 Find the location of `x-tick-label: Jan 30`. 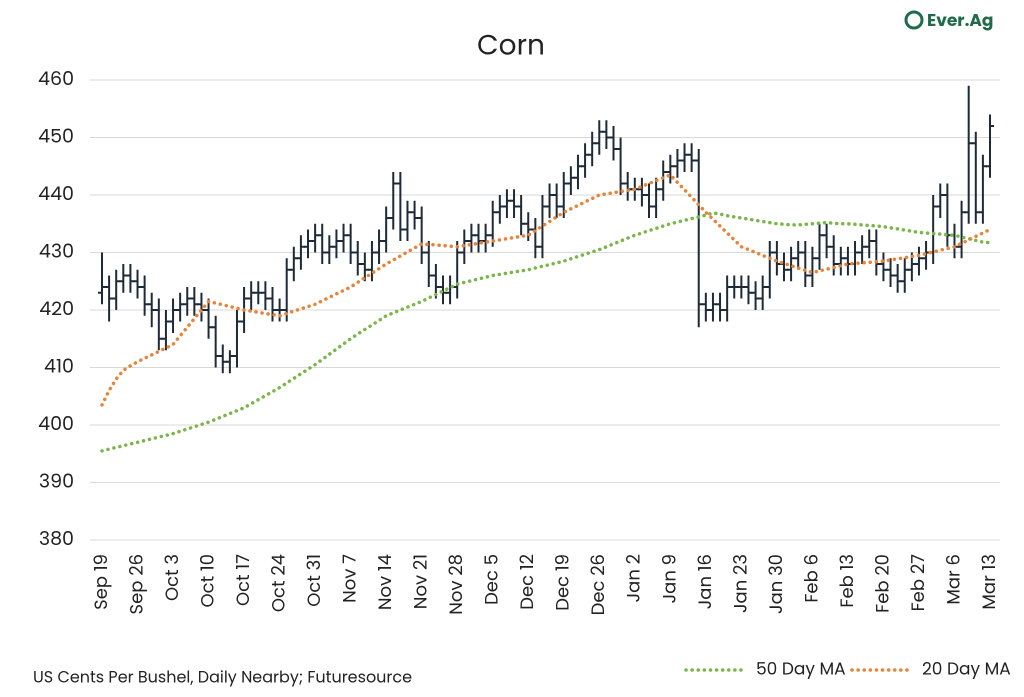

x-tick-label: Jan 30 is located at coordinates (776, 584).